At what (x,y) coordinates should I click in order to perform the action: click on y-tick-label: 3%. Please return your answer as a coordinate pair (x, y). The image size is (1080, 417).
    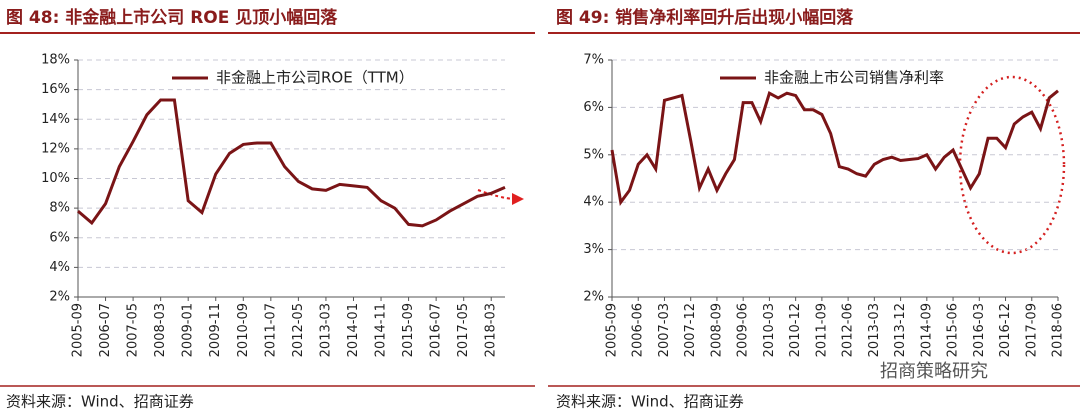
    Looking at the image, I should click on (593, 249).